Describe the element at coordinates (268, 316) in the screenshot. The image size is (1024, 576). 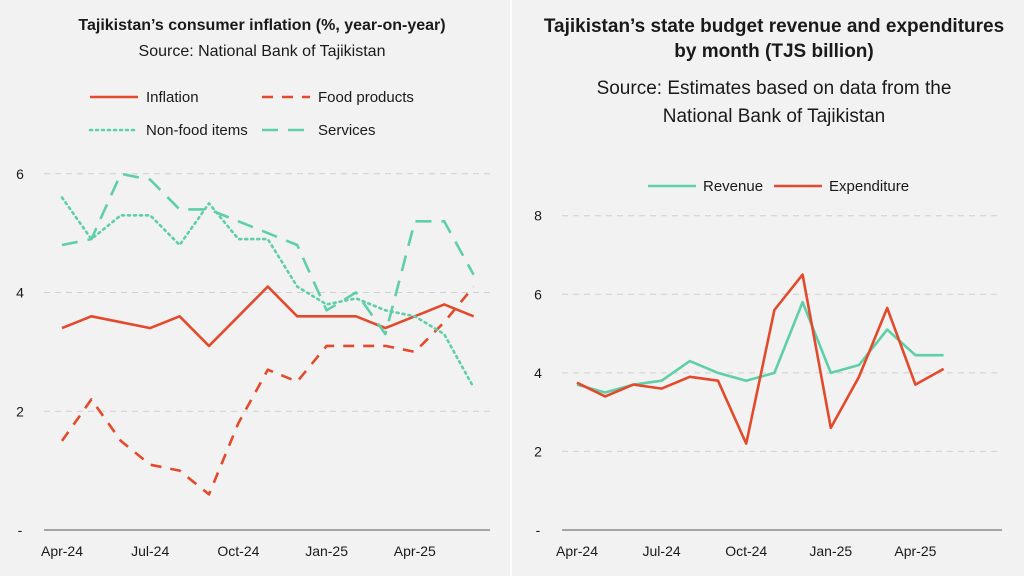
I see `series-line-inflation` at that location.